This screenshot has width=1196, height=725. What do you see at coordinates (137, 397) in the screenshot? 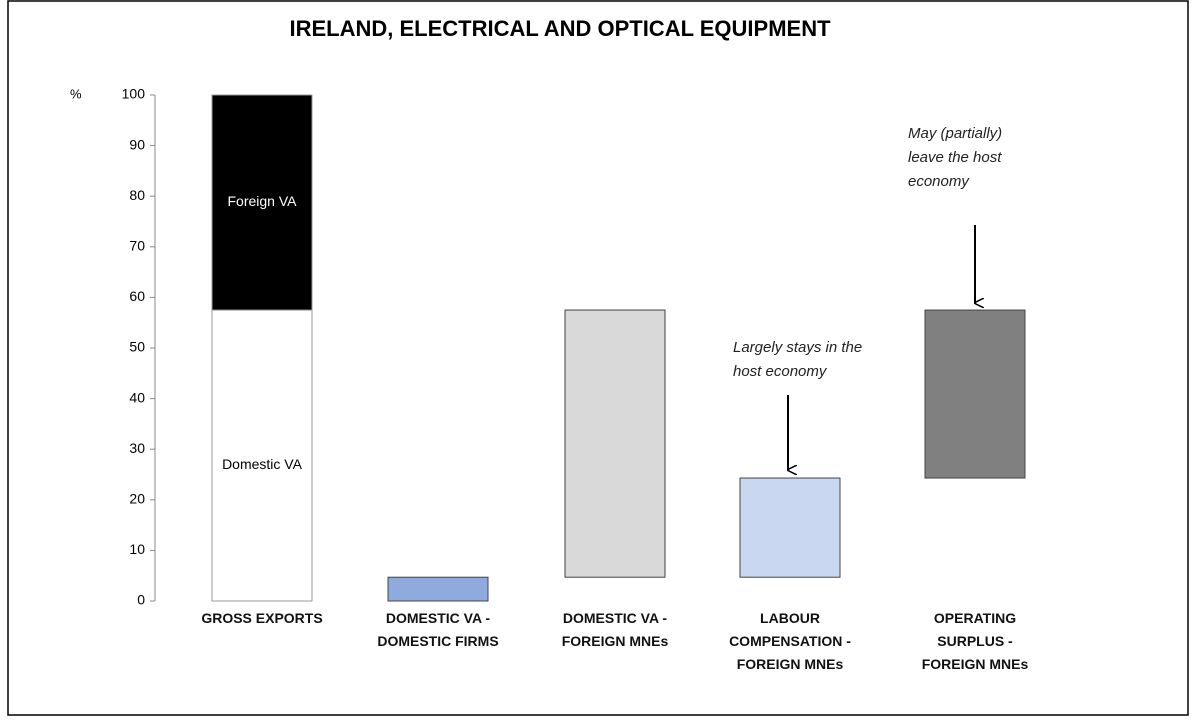
I see `y-tick-label: 40` at bounding box center [137, 397].